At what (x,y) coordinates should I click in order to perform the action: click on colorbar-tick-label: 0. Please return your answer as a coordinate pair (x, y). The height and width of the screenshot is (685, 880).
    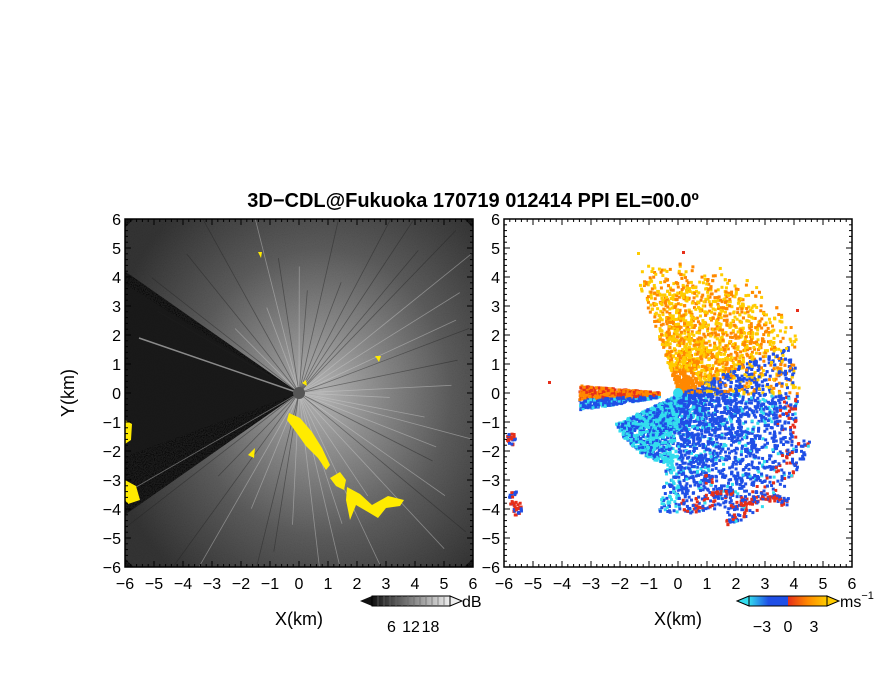
    Looking at the image, I should click on (788, 627).